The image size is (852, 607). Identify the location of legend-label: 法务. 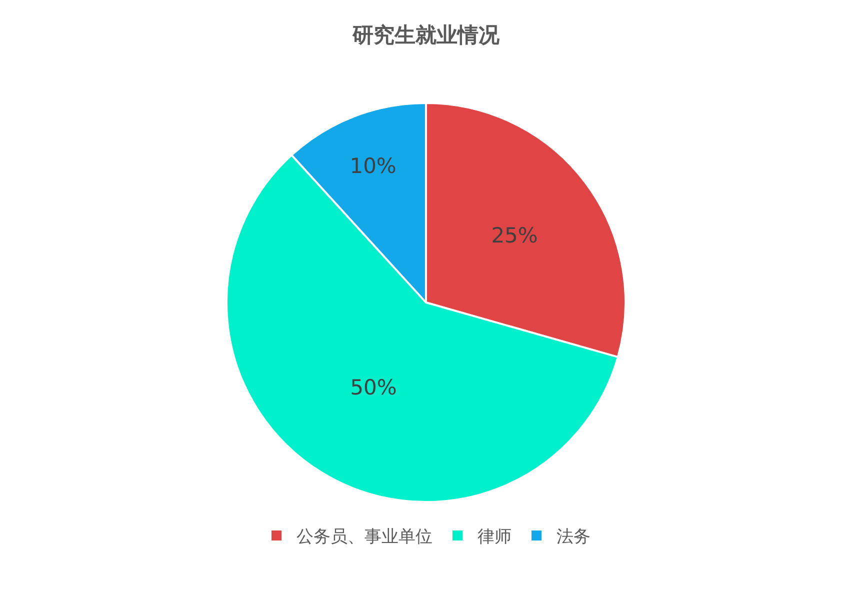
(573, 537).